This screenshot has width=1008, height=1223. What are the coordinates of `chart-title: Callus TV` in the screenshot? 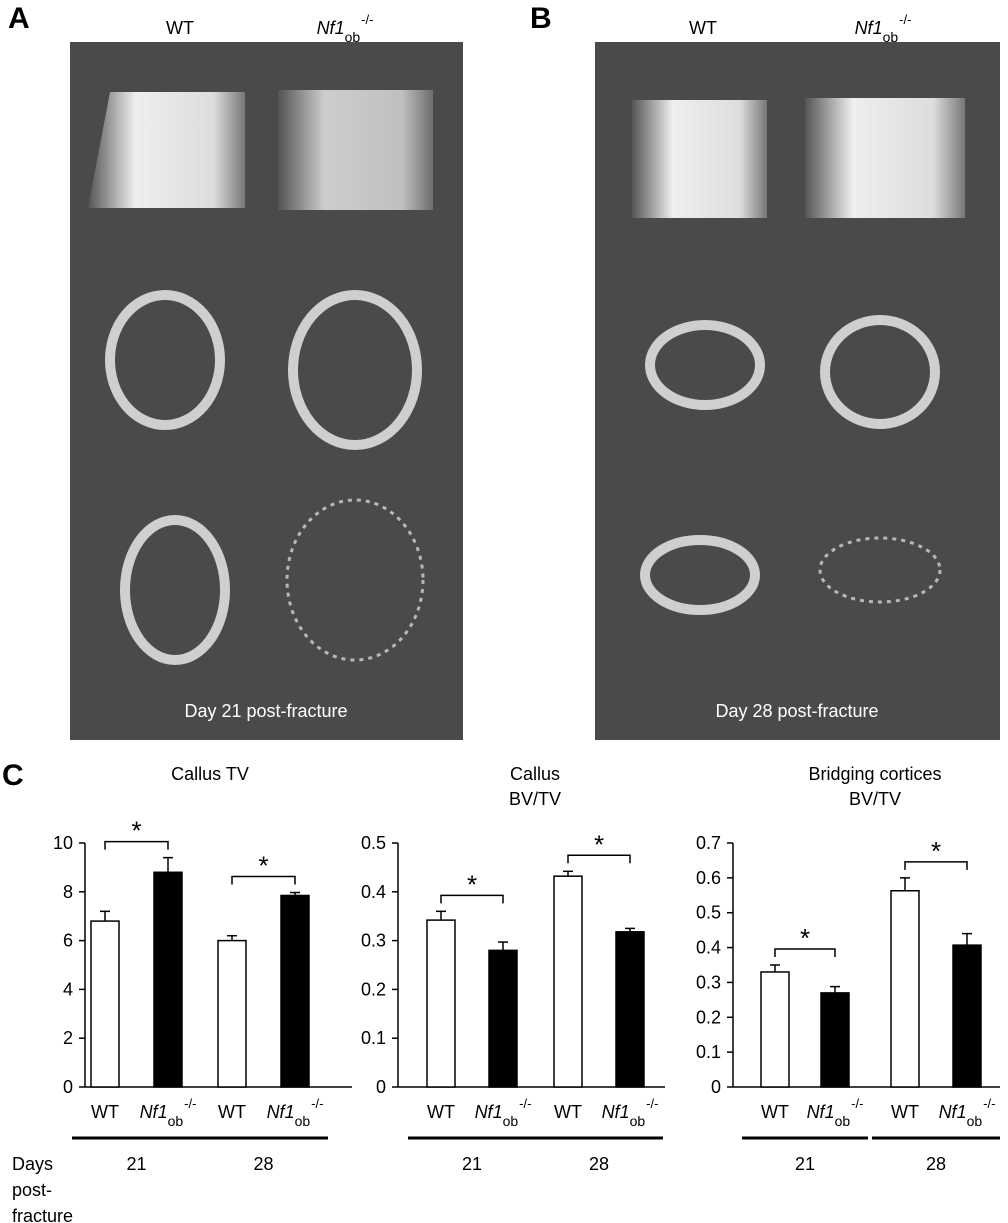 It's located at (210, 774).